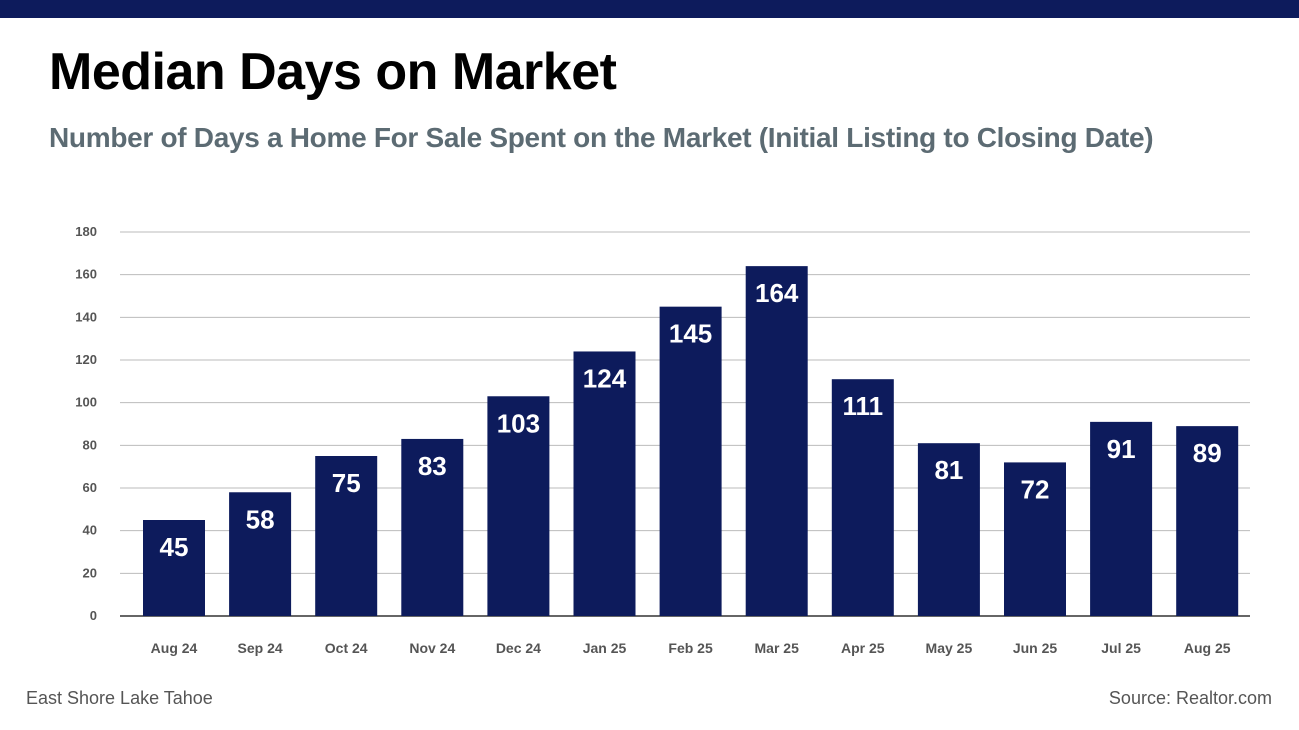 The width and height of the screenshot is (1299, 730). I want to click on y-tick-label: 160, so click(86, 274).